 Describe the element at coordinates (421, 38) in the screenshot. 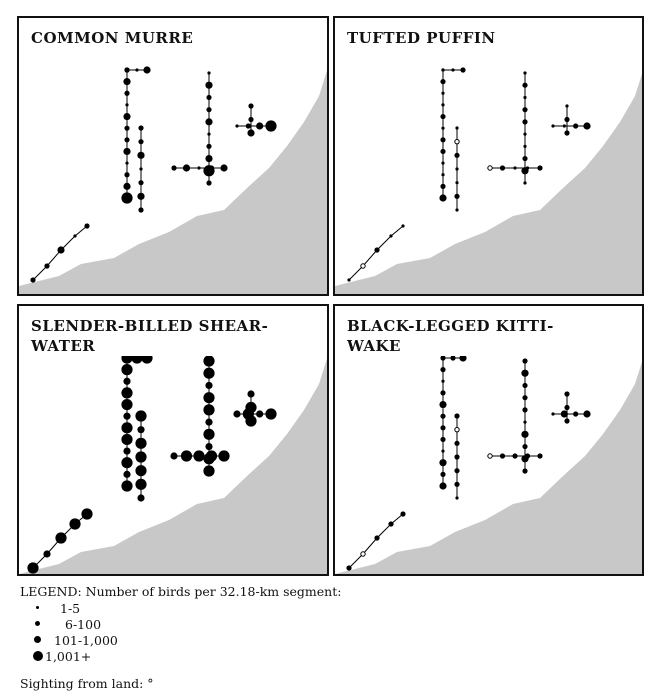

I see `panel-title: TUFTED PUFFIN` at that location.